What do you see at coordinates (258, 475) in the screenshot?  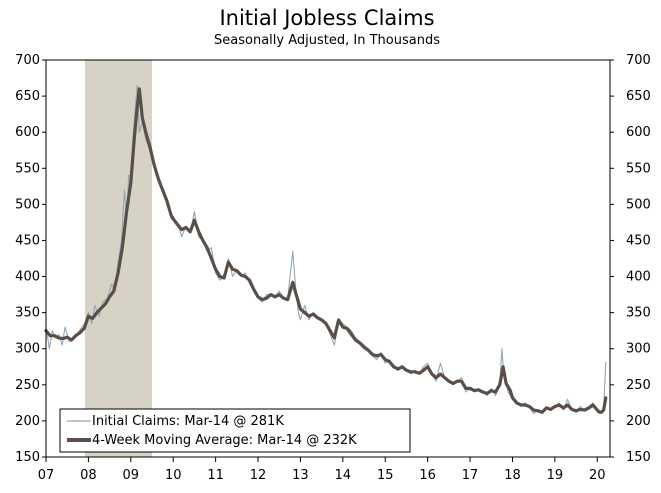 I see `x-tick-label: 12` at bounding box center [258, 475].